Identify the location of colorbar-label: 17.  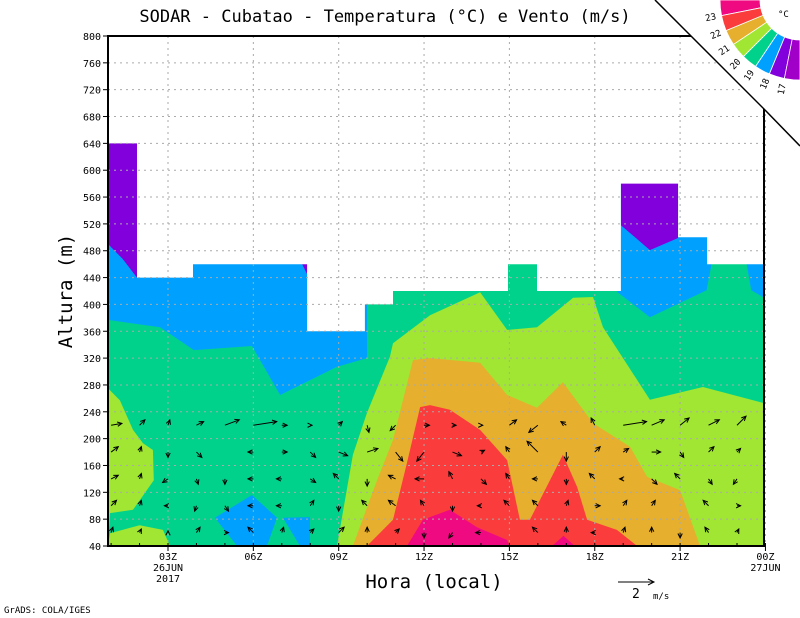
(783, 89).